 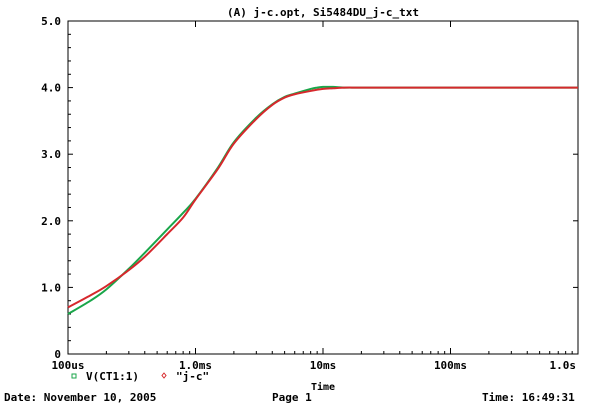 What do you see at coordinates (323, 386) in the screenshot?
I see `x-axis-label: Time` at bounding box center [323, 386].